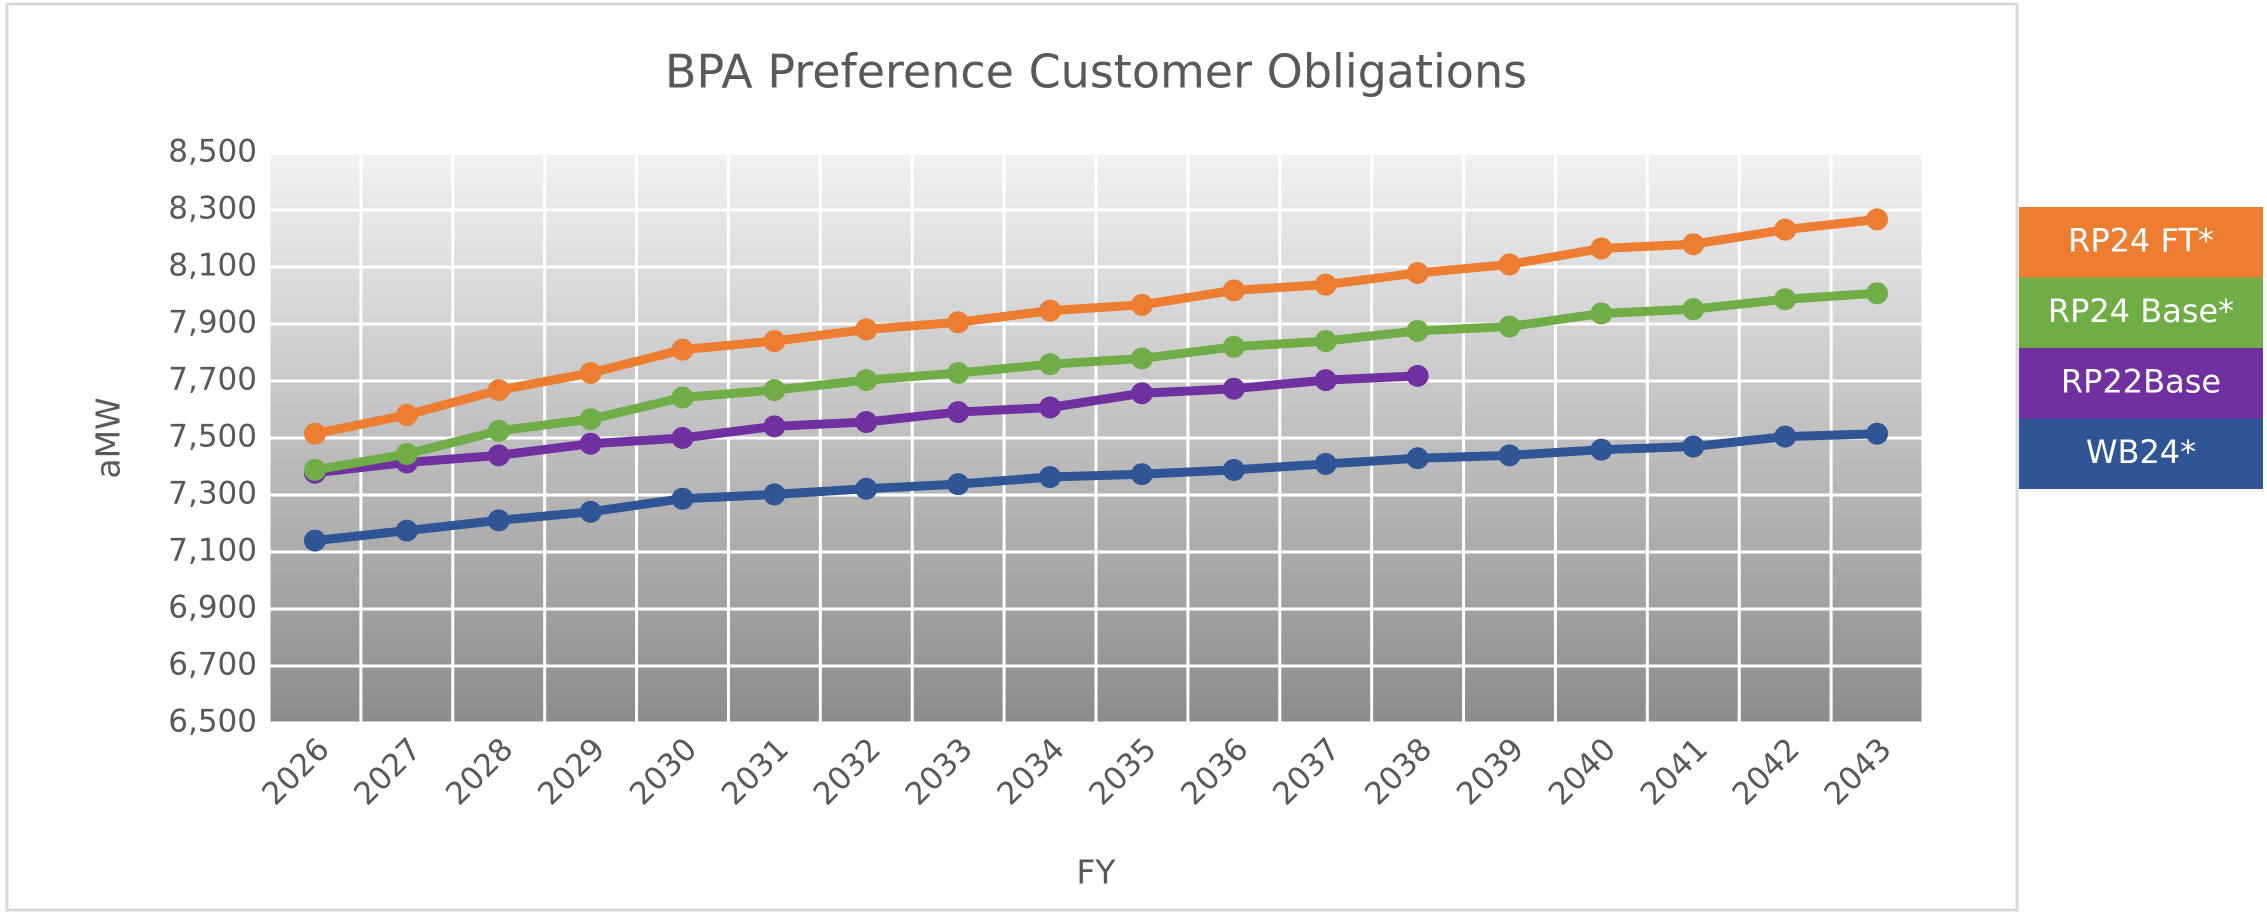 Image resolution: width=2267 pixels, height=913 pixels. Describe the element at coordinates (212, 665) in the screenshot. I see `y-tick-label: 6,700` at that location.